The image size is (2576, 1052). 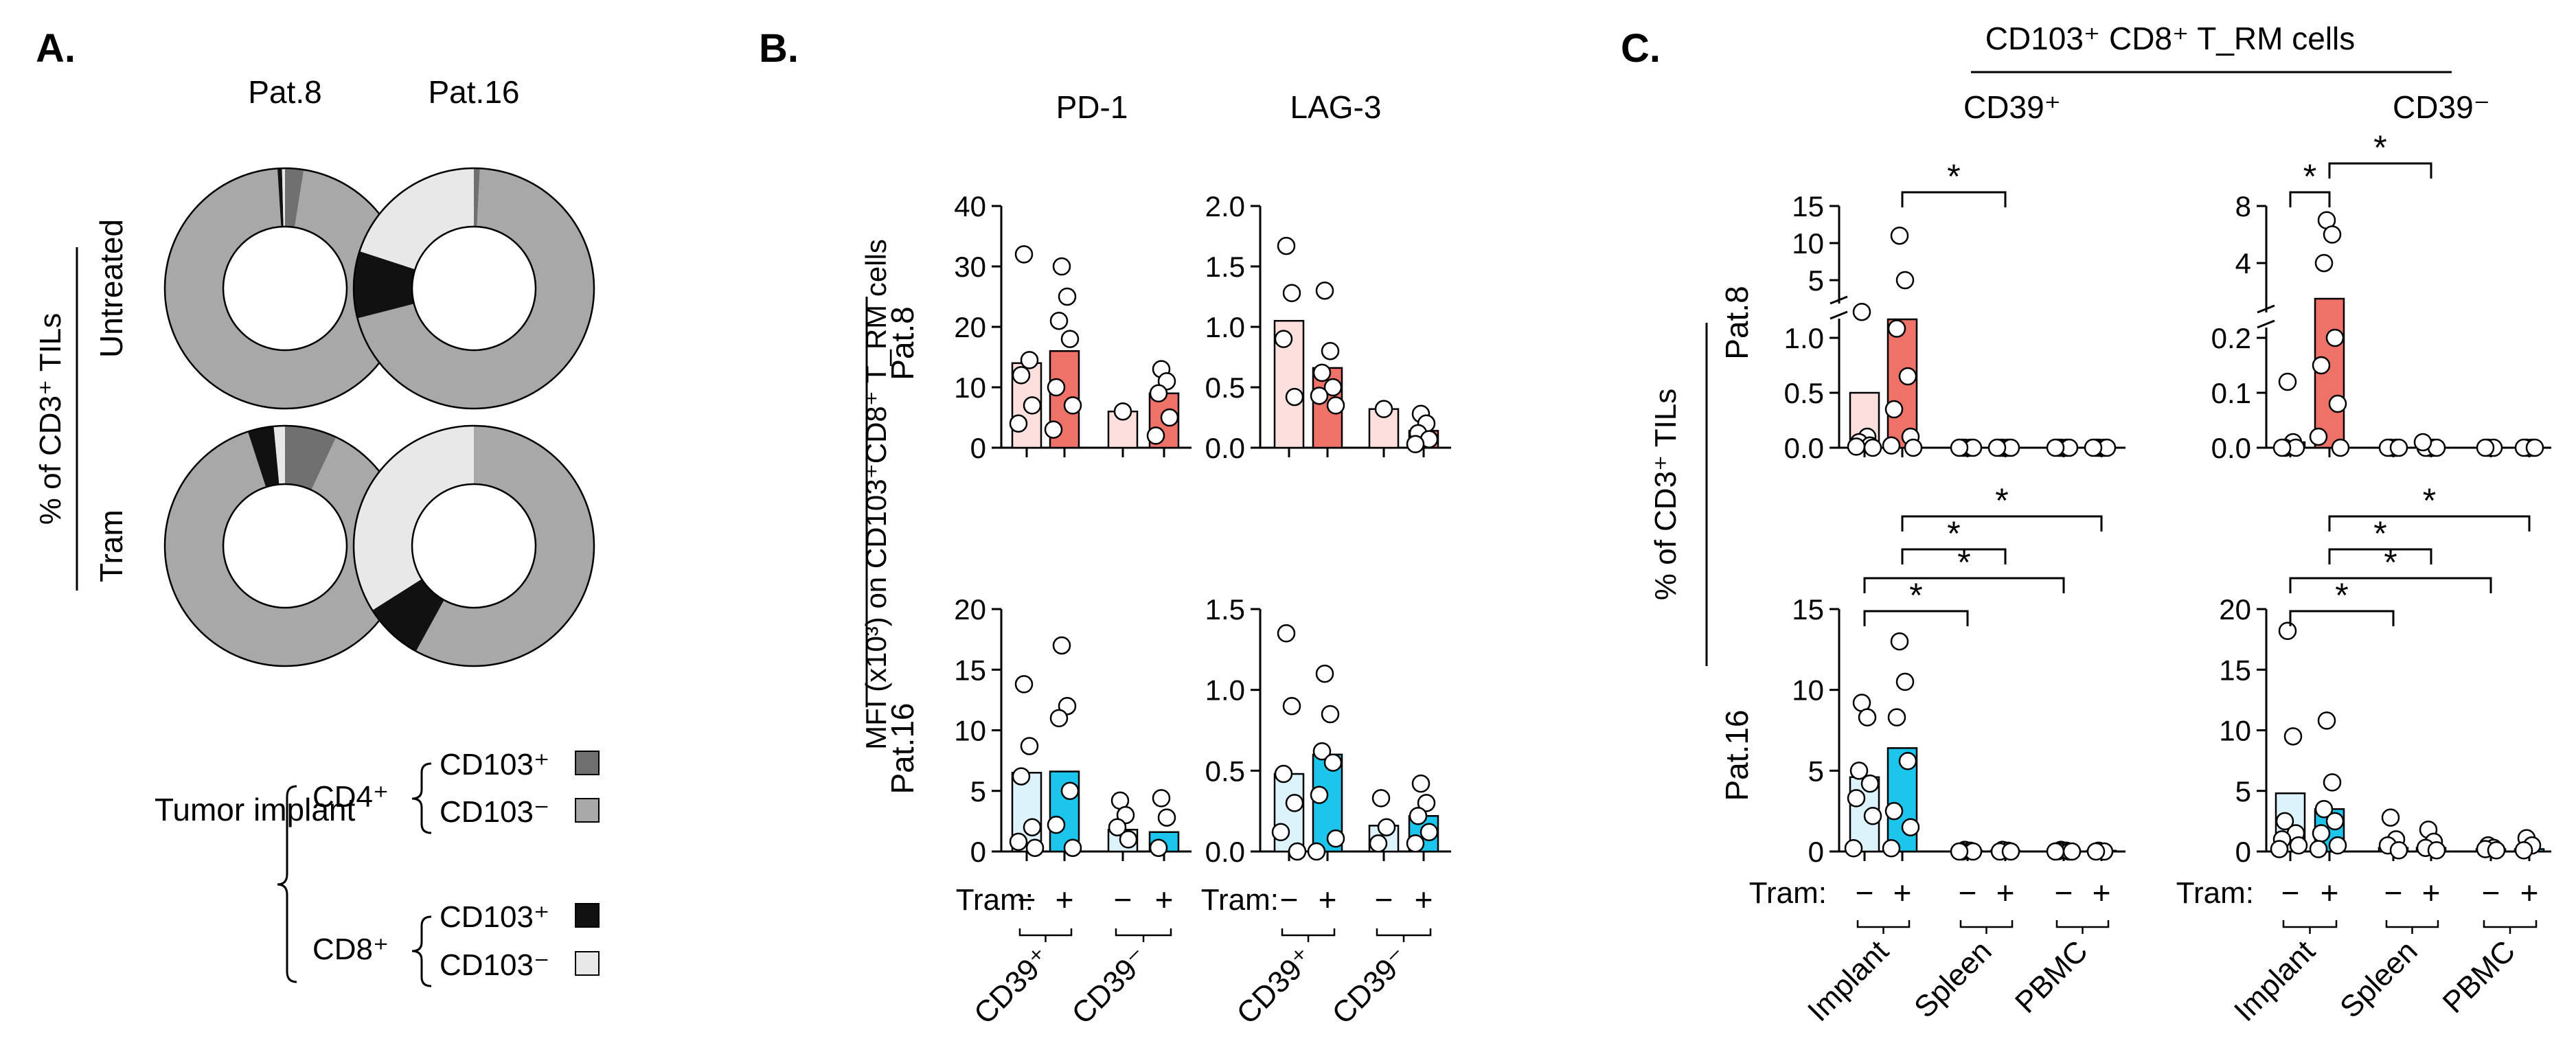 I want to click on panel-b-pat16-label: Pat.16, so click(x=902, y=748).